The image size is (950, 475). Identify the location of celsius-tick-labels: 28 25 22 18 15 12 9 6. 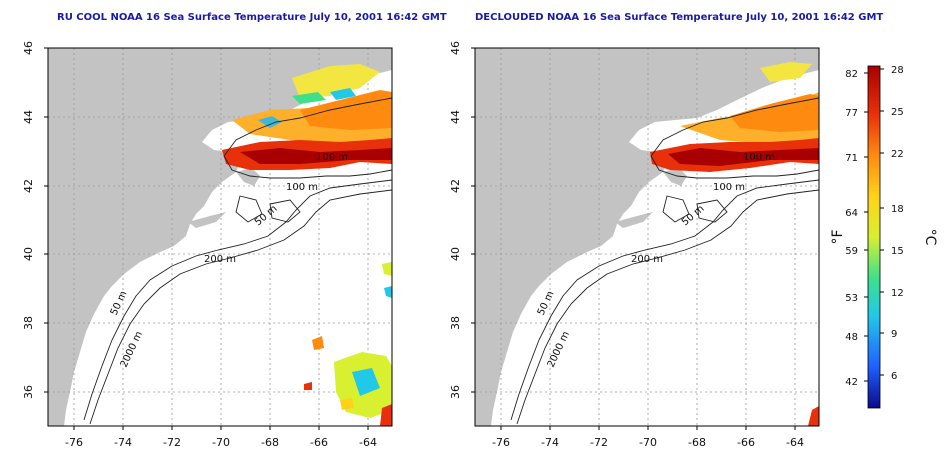
(897, 223).